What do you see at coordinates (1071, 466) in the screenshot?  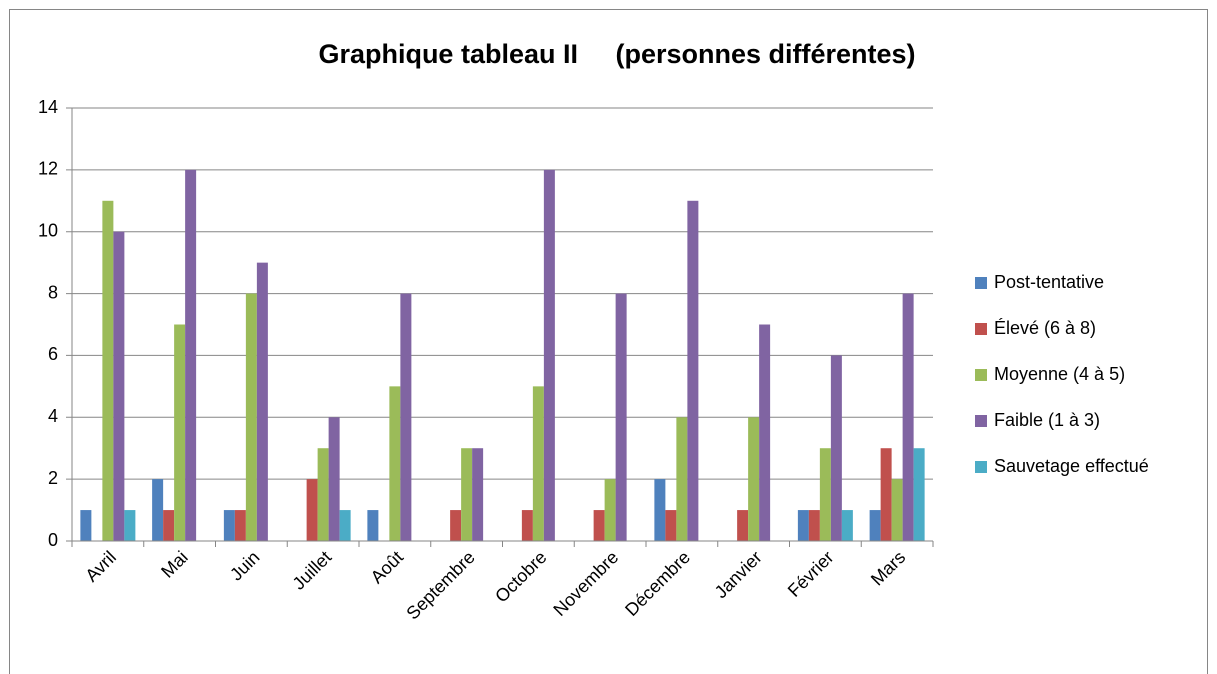 I see `legend-label: Sauvetage effectué` at bounding box center [1071, 466].